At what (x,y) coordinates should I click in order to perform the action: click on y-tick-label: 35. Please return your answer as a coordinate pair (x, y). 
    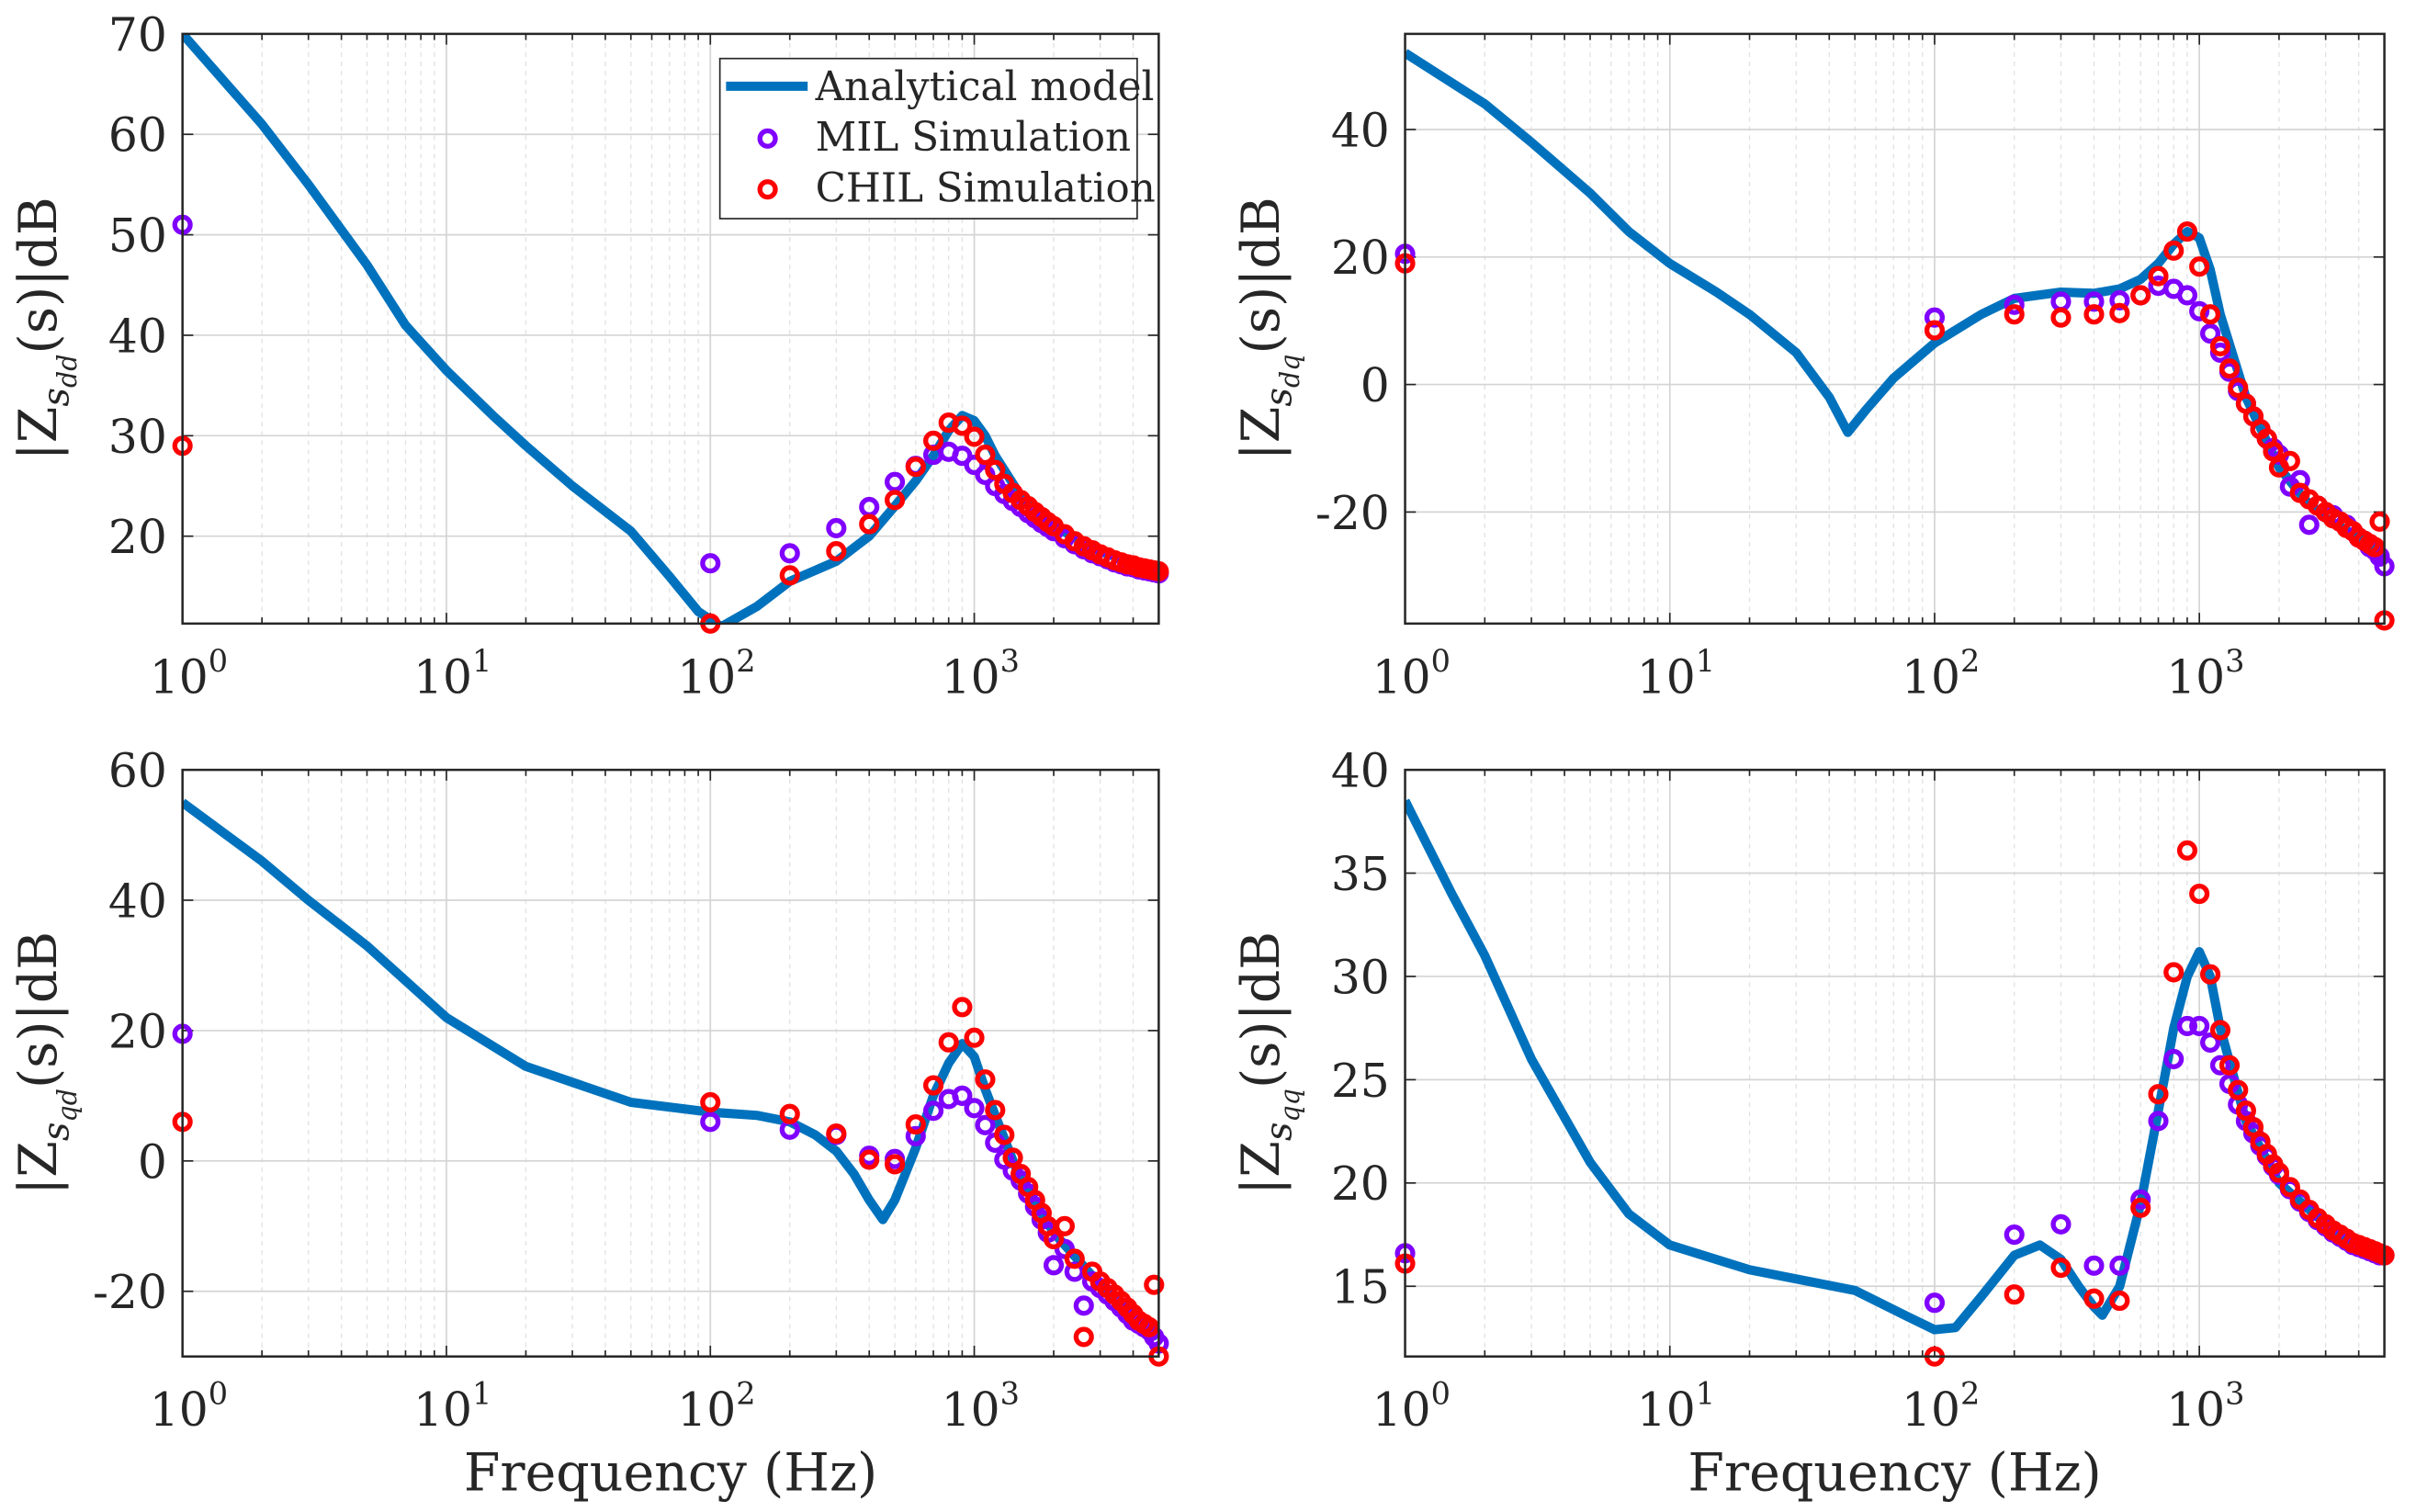
    Looking at the image, I should click on (1360, 874).